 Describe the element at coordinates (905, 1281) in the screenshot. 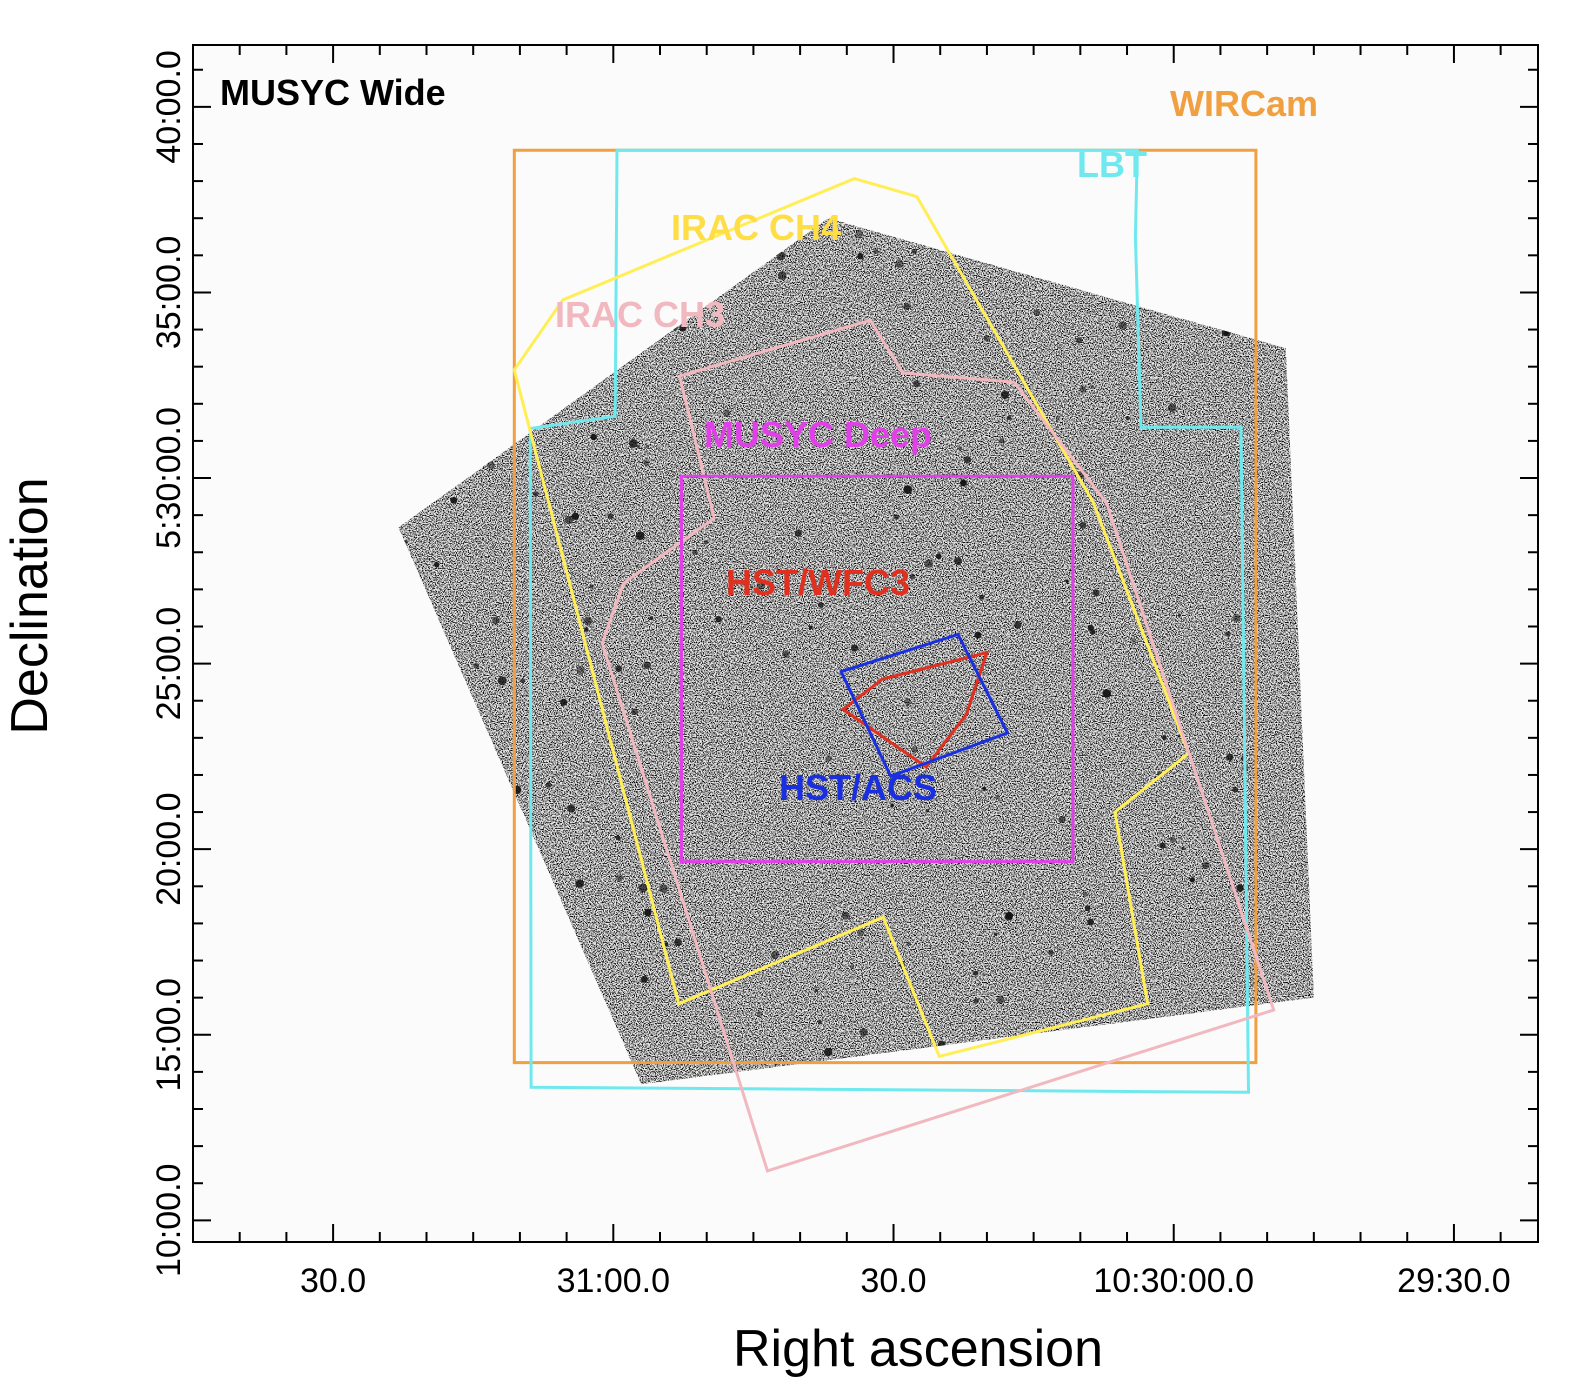

I see `x-axis-tick-labels: 30.0 31:00.0 30.0 10:30:00.0 29:30.0` at that location.